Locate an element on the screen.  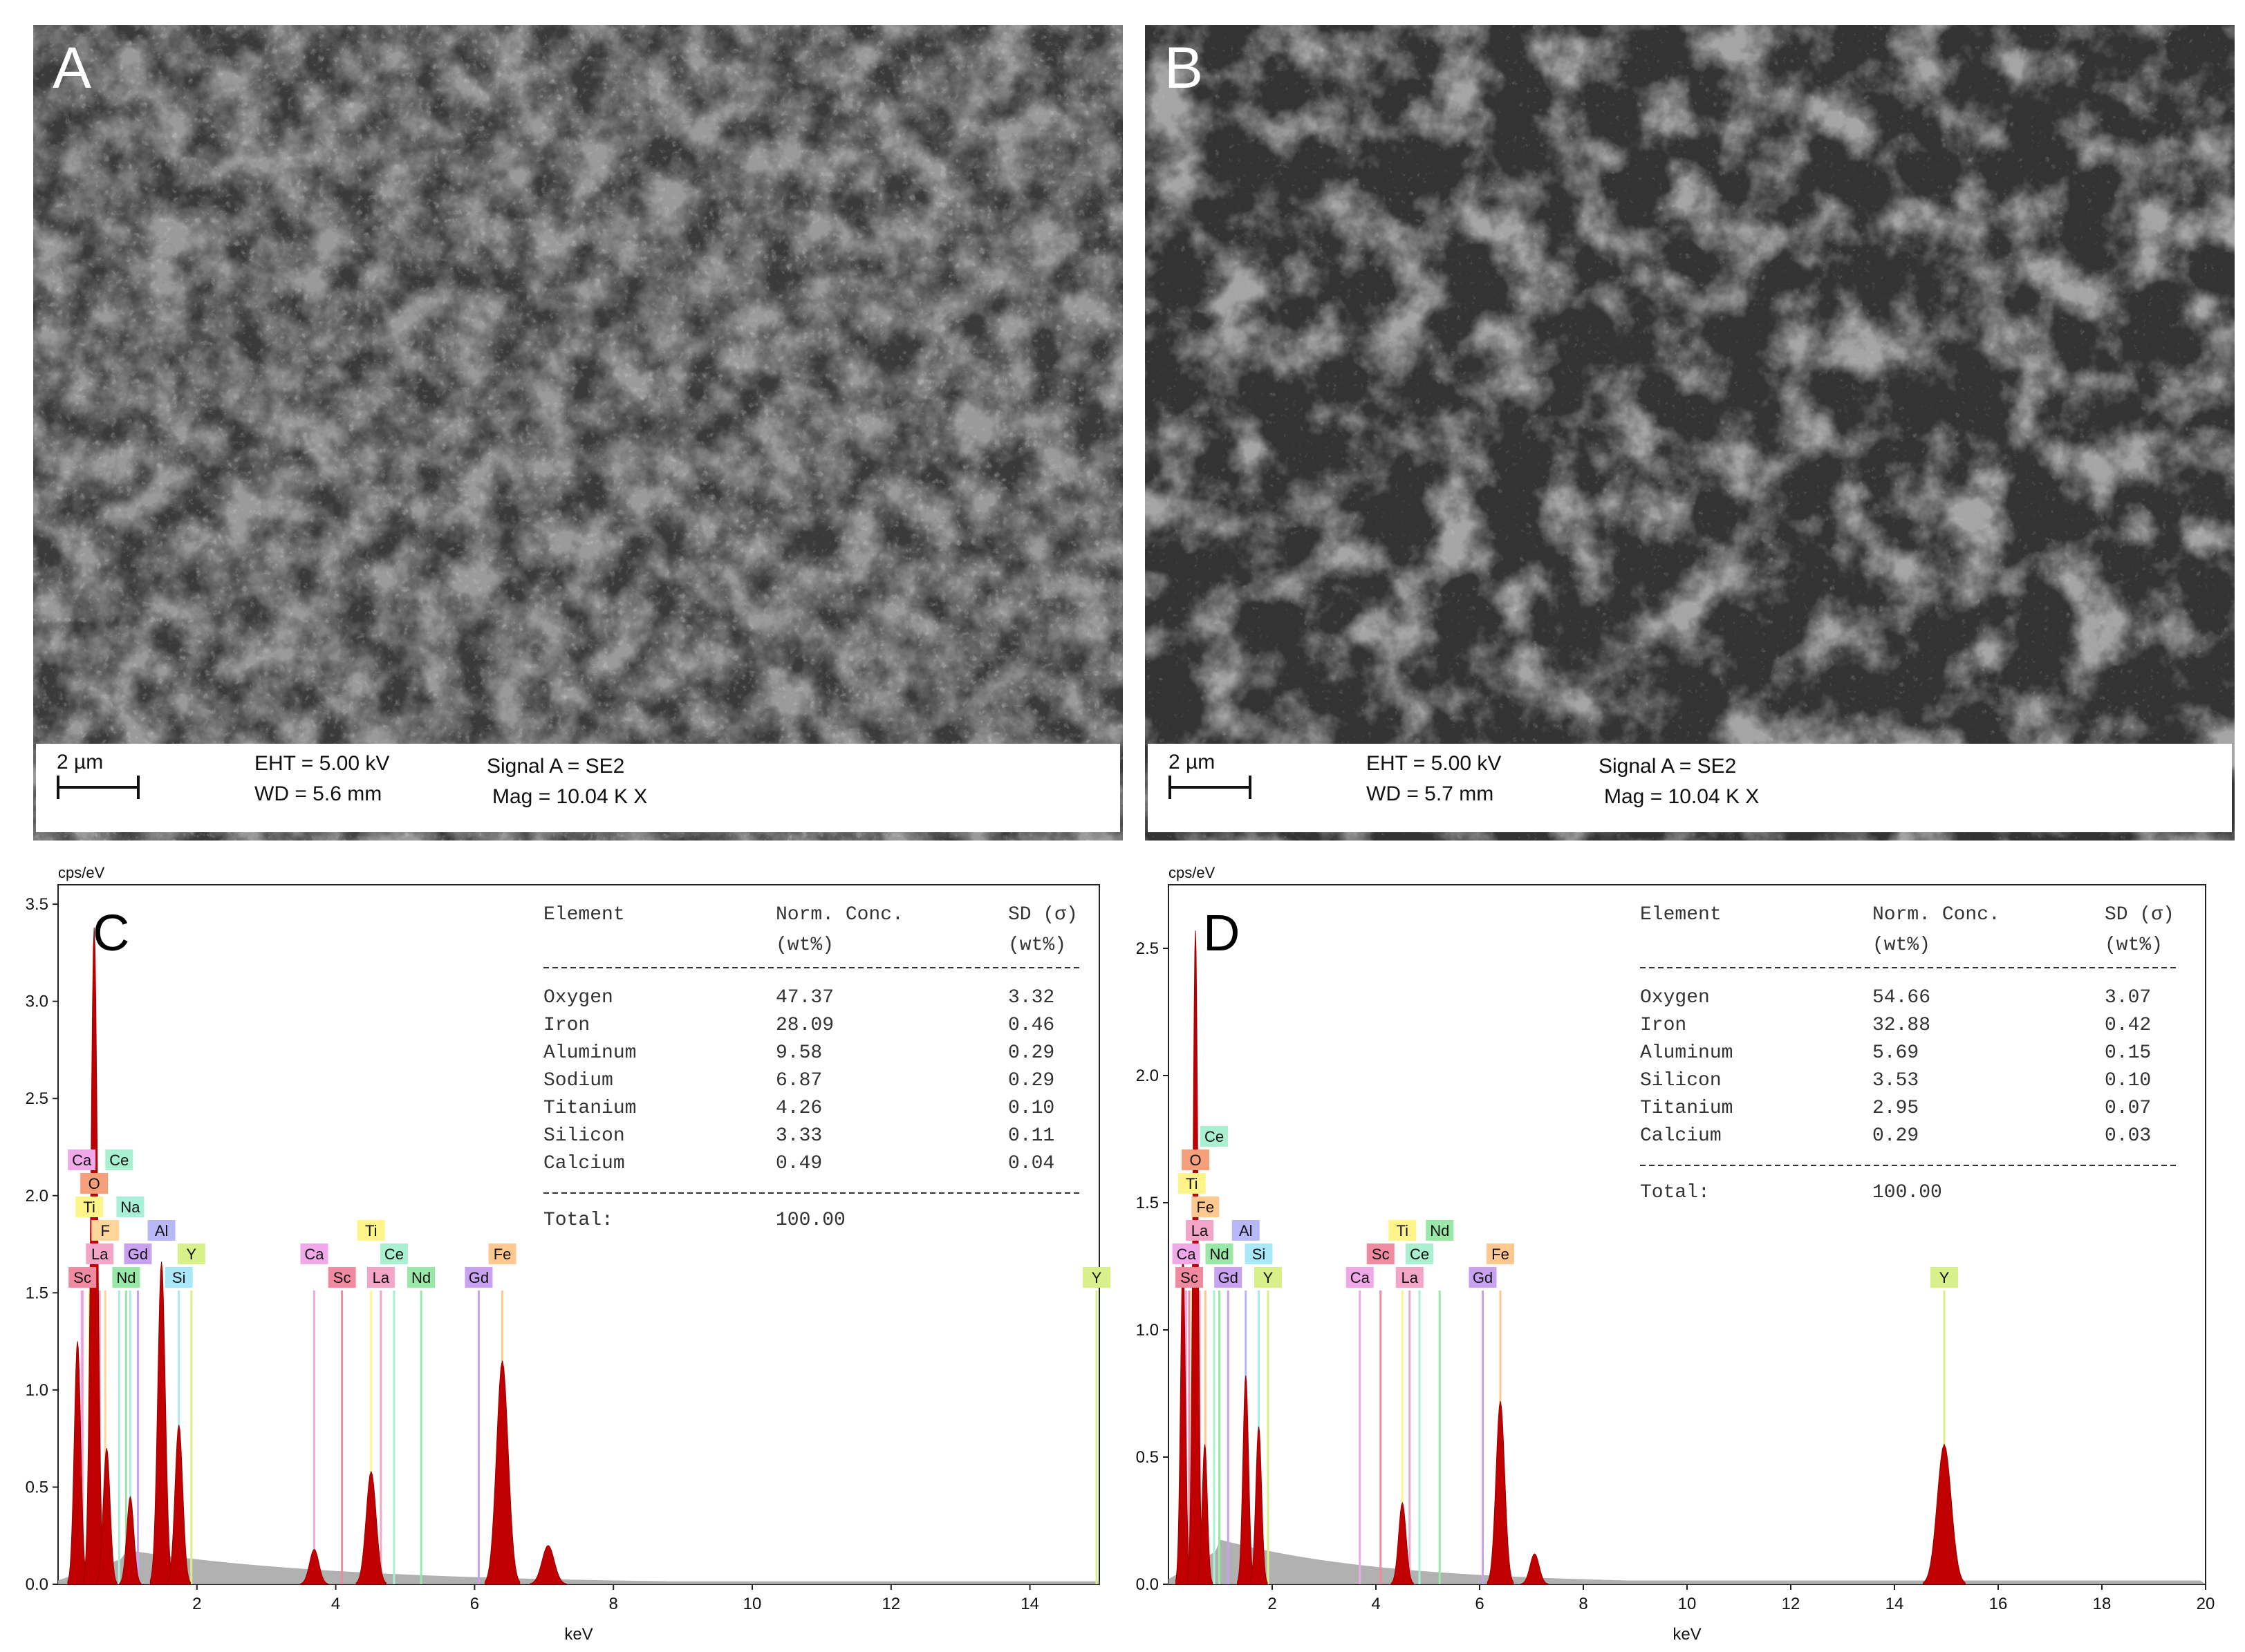
element-label: F is located at coordinates (105, 1230).